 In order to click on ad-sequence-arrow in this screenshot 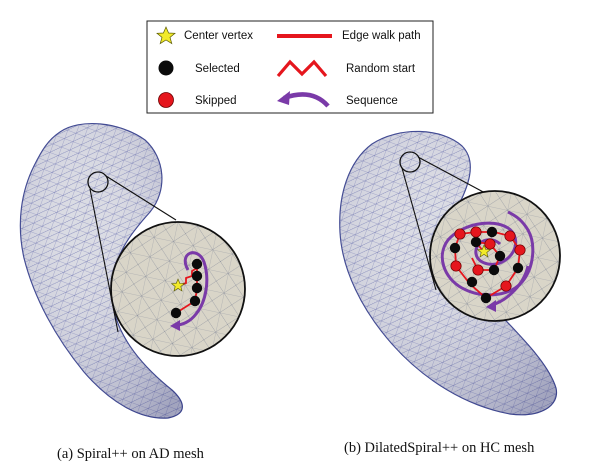, I will do `click(192, 289)`.